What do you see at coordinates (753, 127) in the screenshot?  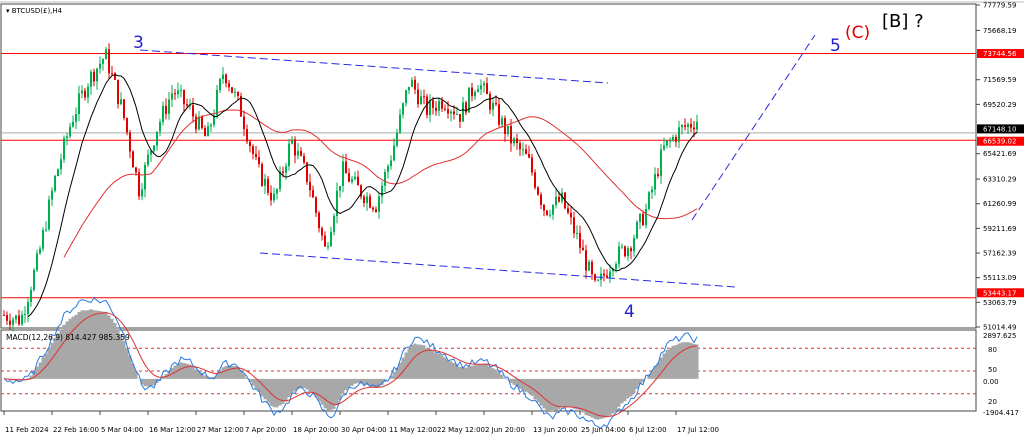 I see `wave5-projection-line` at bounding box center [753, 127].